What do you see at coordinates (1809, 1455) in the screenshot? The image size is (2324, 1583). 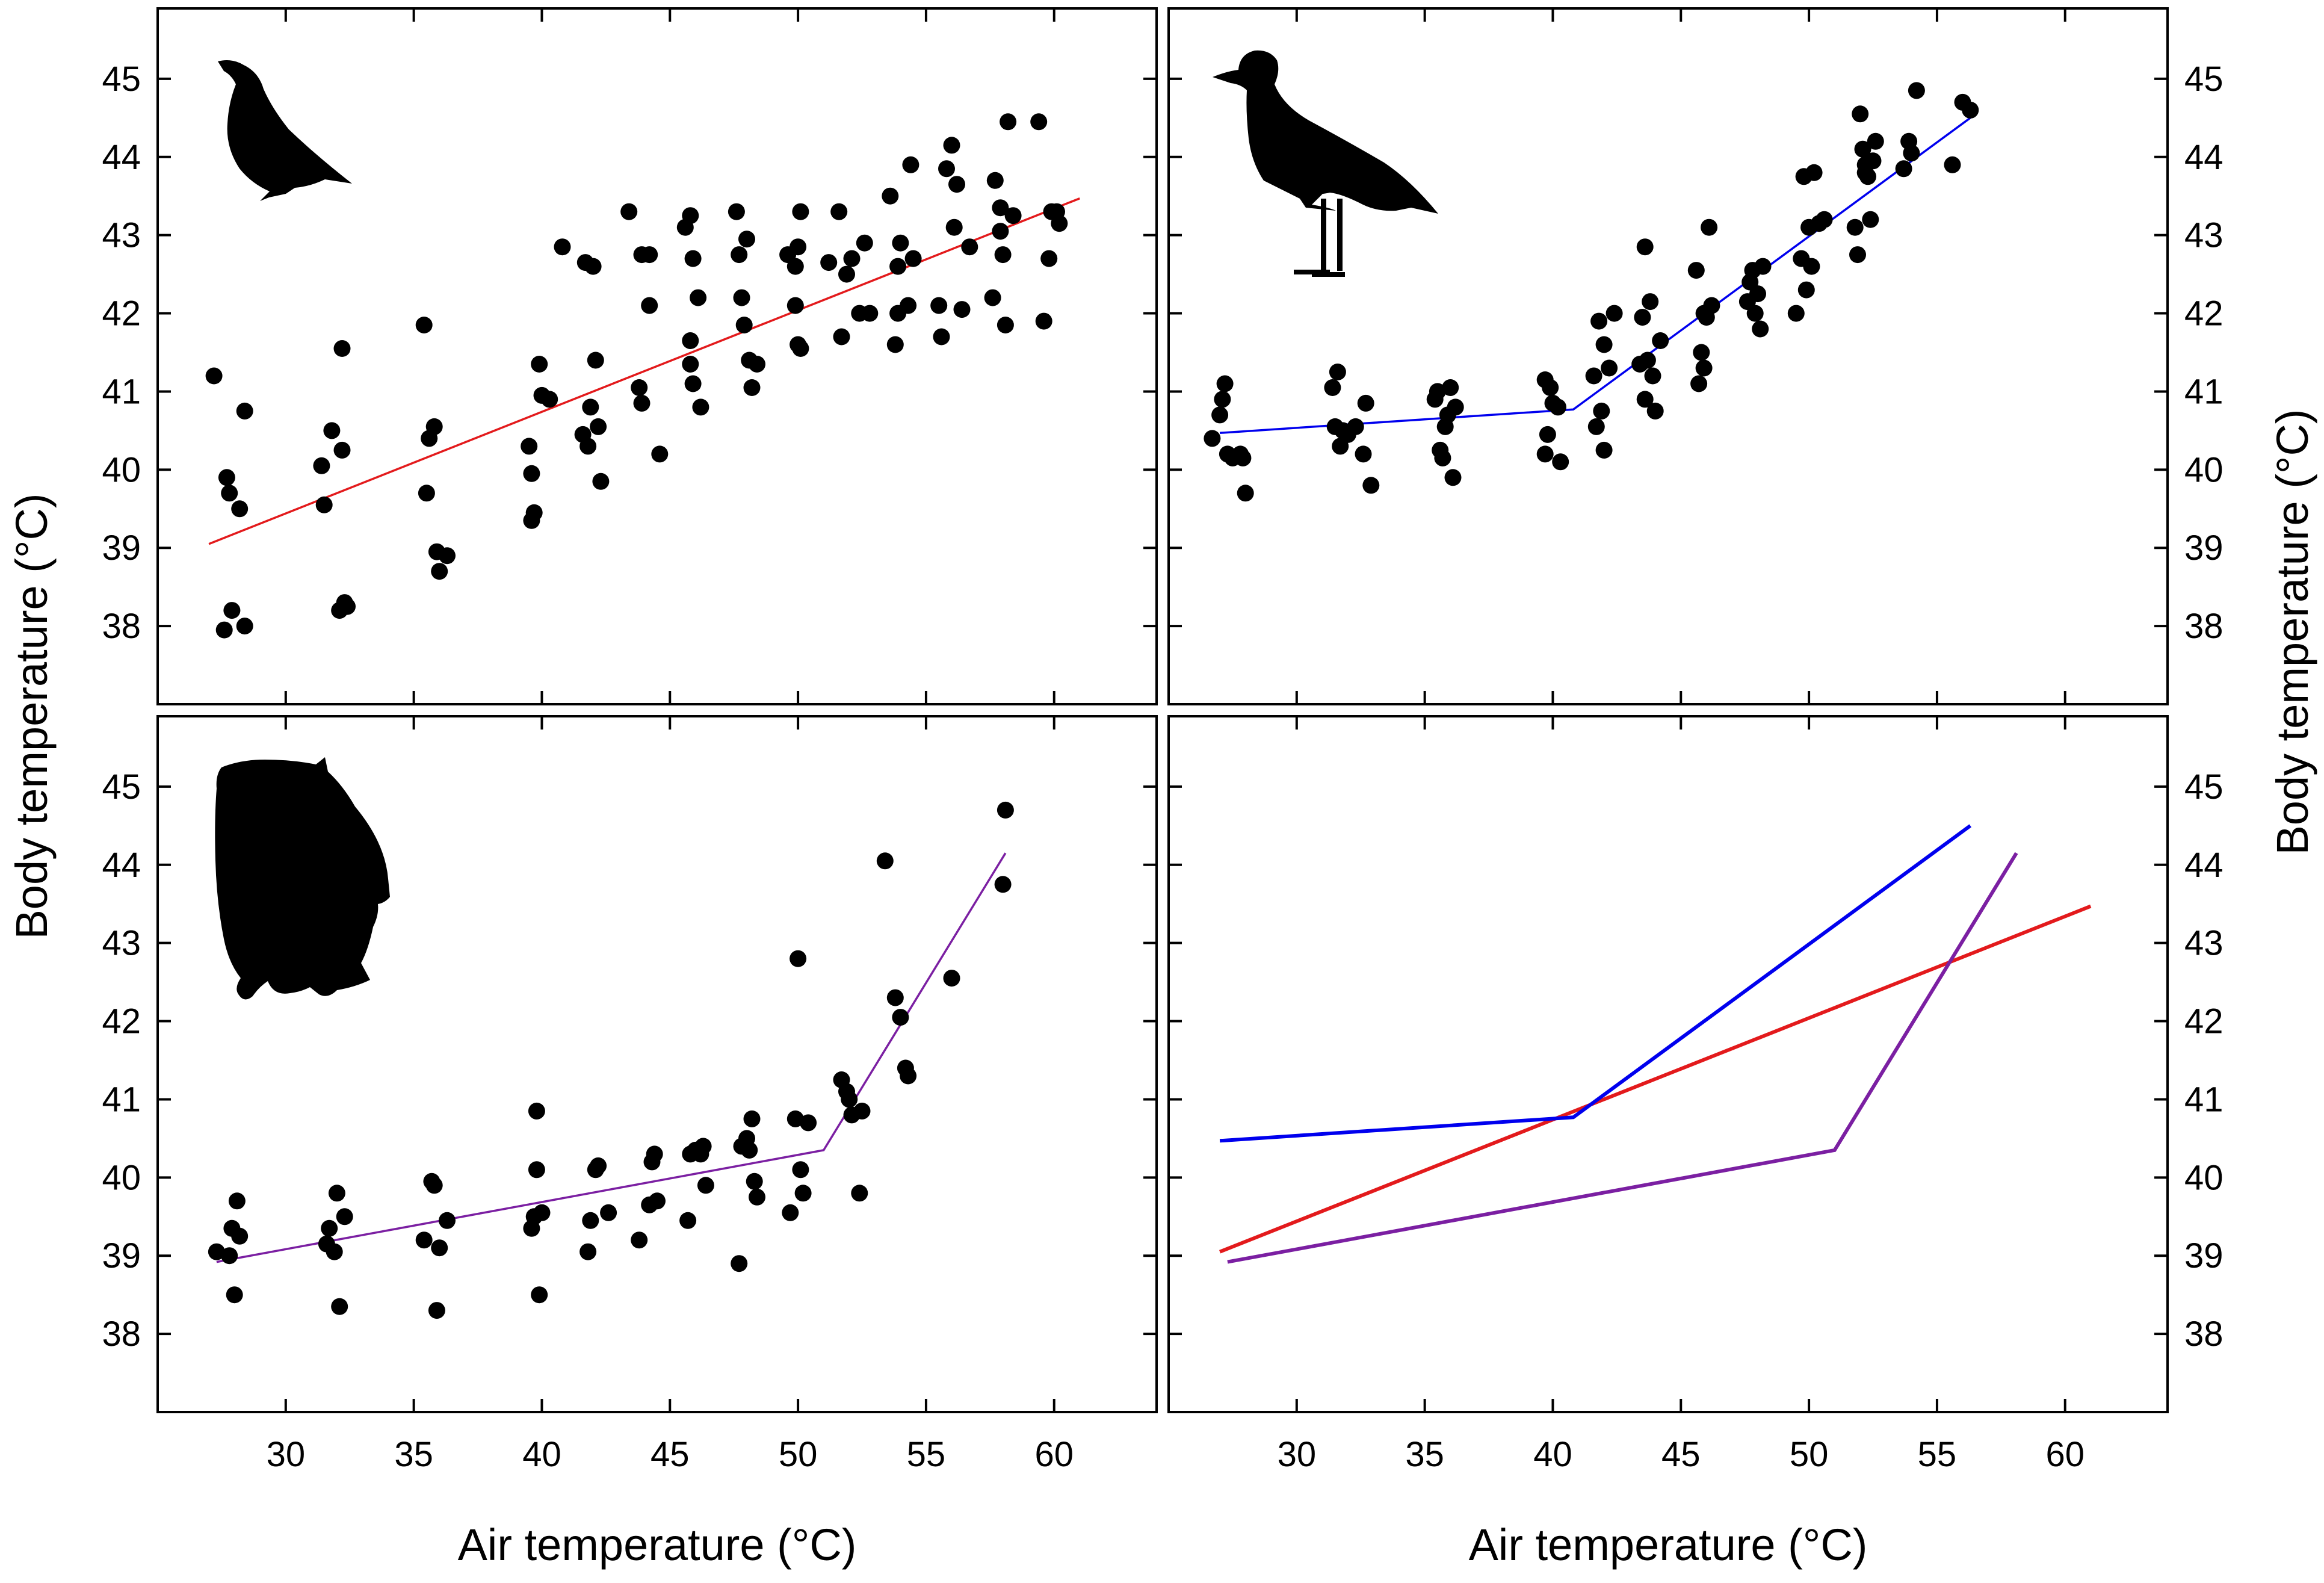 I see `x-tick-label: 50` at bounding box center [1809, 1455].